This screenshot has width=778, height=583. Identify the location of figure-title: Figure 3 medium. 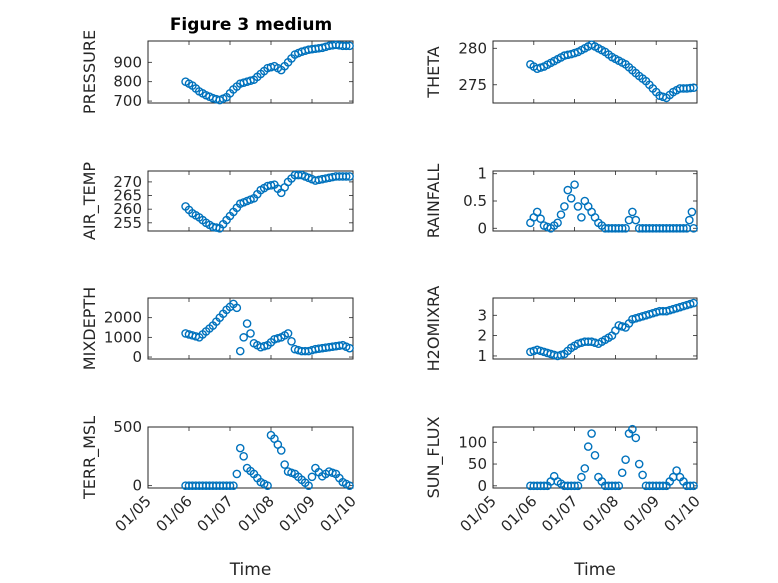
(251, 25).